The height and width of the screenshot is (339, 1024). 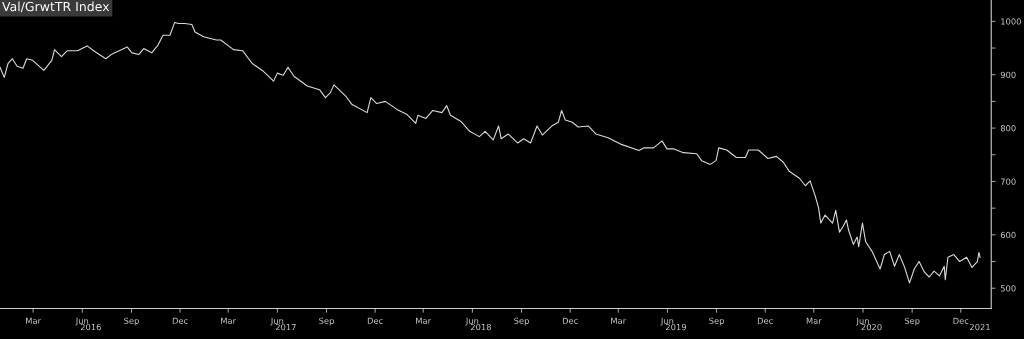 I want to click on chart-title: Val/GrwtTR Index, so click(x=56, y=7).